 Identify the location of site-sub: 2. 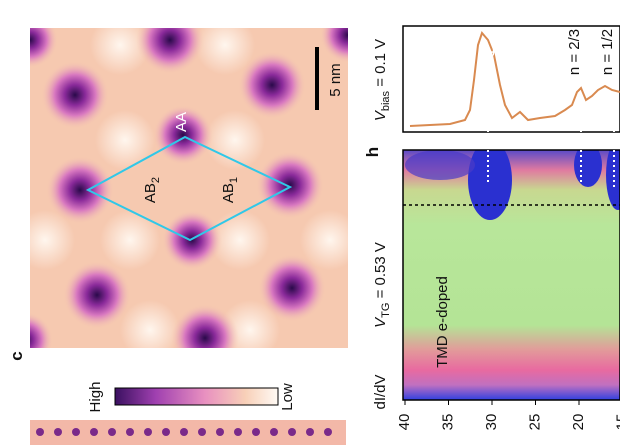
(156, 180).